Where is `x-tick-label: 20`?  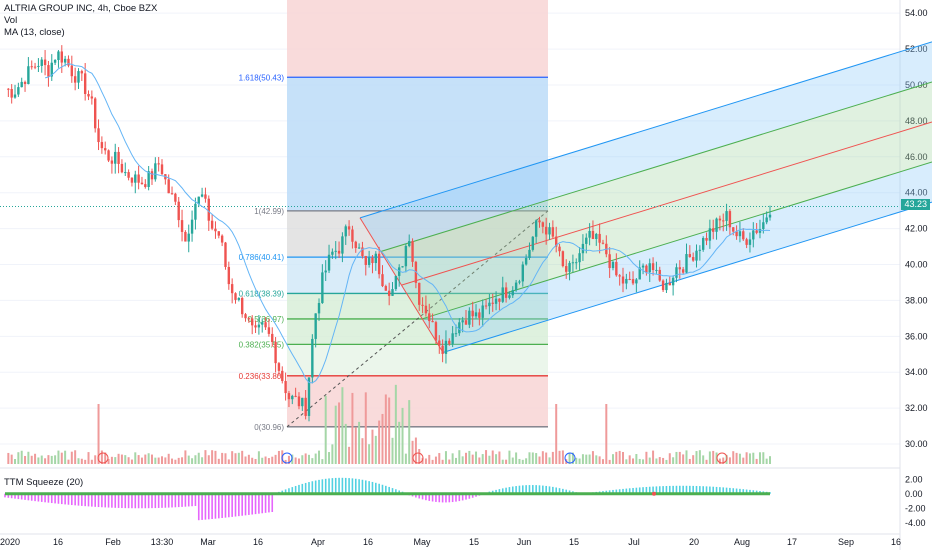
x-tick-label: 20 is located at coordinates (694, 542).